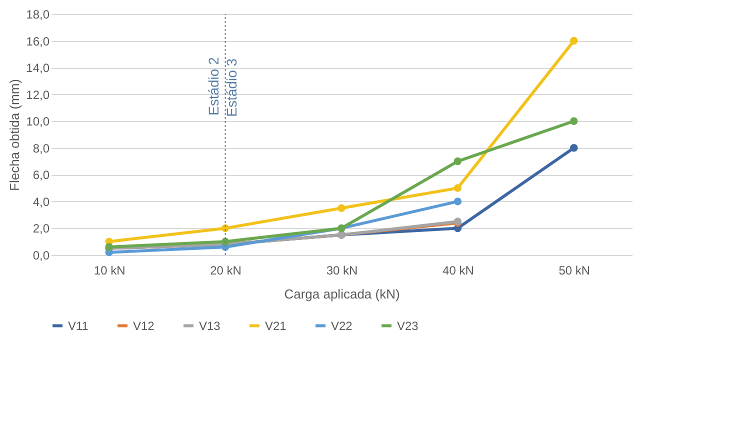 This screenshot has width=735, height=445. I want to click on y-axis-title: Flecha obtida (mm), so click(14, 135).